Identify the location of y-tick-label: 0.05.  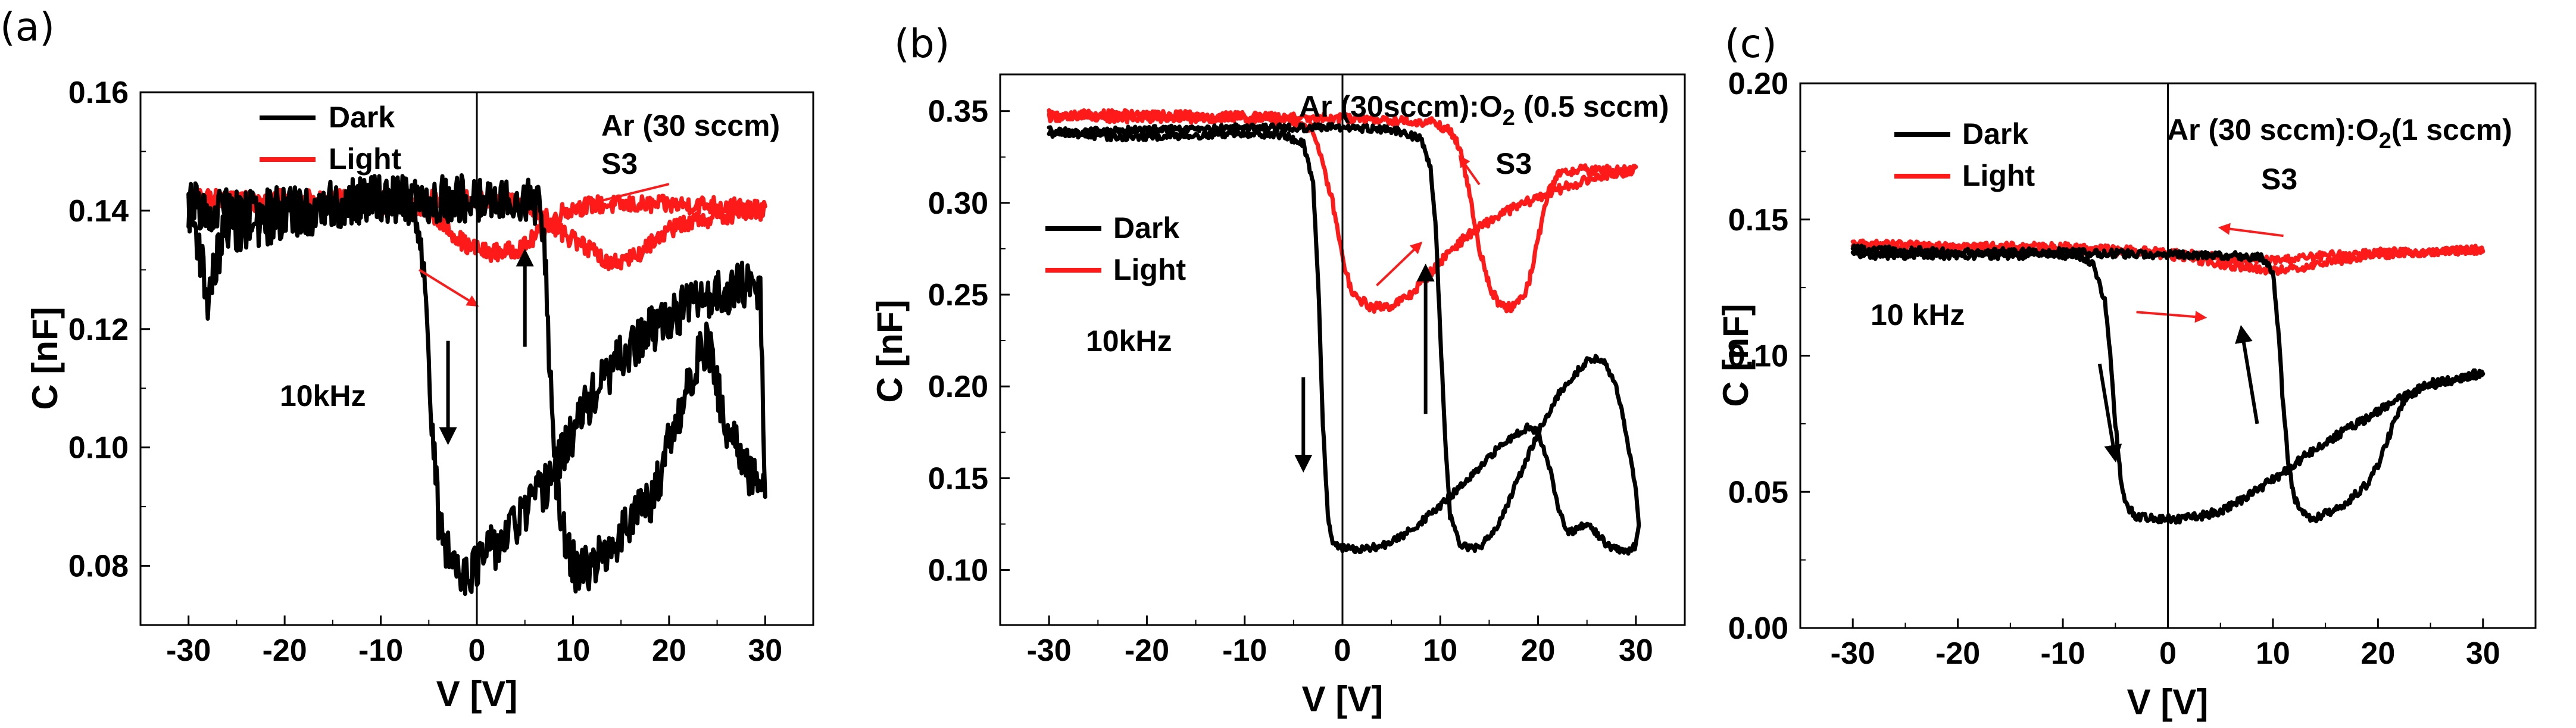
(1758, 492).